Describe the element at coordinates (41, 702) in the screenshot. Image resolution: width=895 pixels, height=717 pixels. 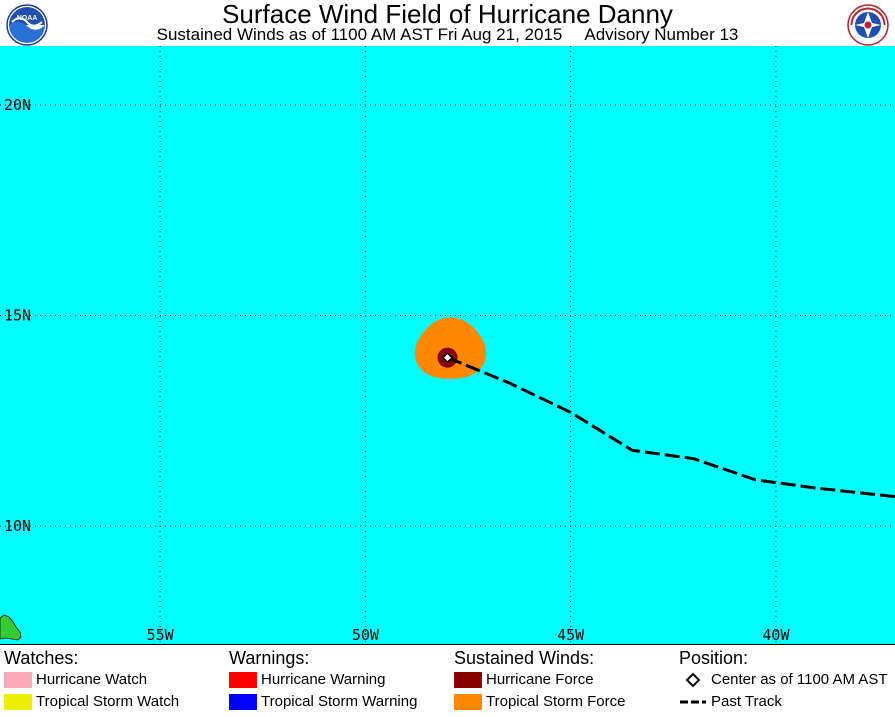
I see `legend-item-tropical-storm-watch: Tropical Storm Watch` at that location.